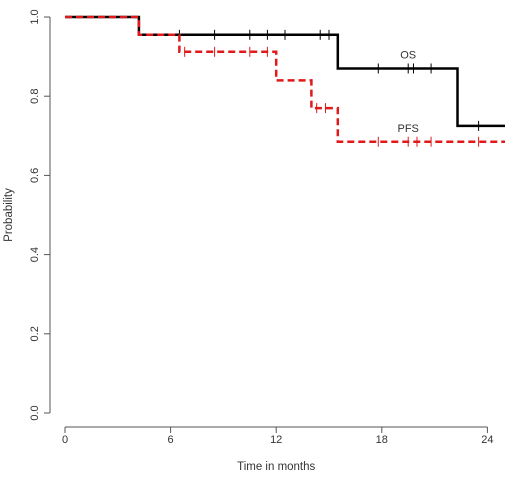 Image resolution: width=520 pixels, height=480 pixels. Describe the element at coordinates (35, 333) in the screenshot. I see `y-tick-label-1: 0.2` at that location.